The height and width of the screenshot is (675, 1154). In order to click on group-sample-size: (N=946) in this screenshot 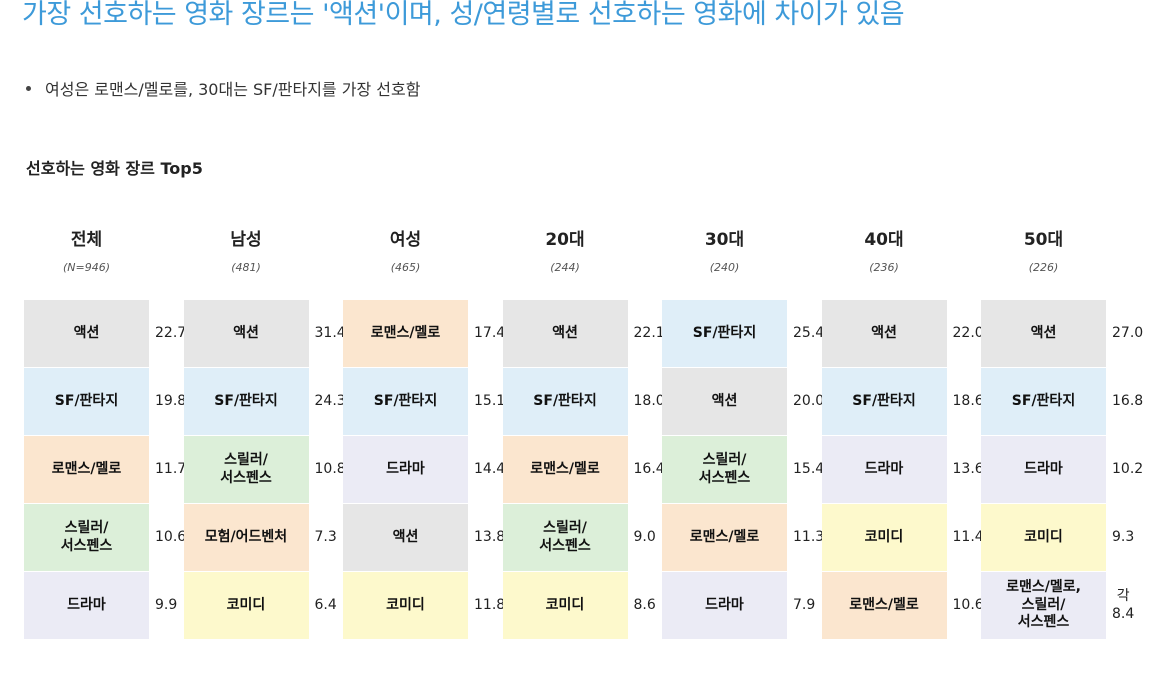, I will do `click(86, 267)`.